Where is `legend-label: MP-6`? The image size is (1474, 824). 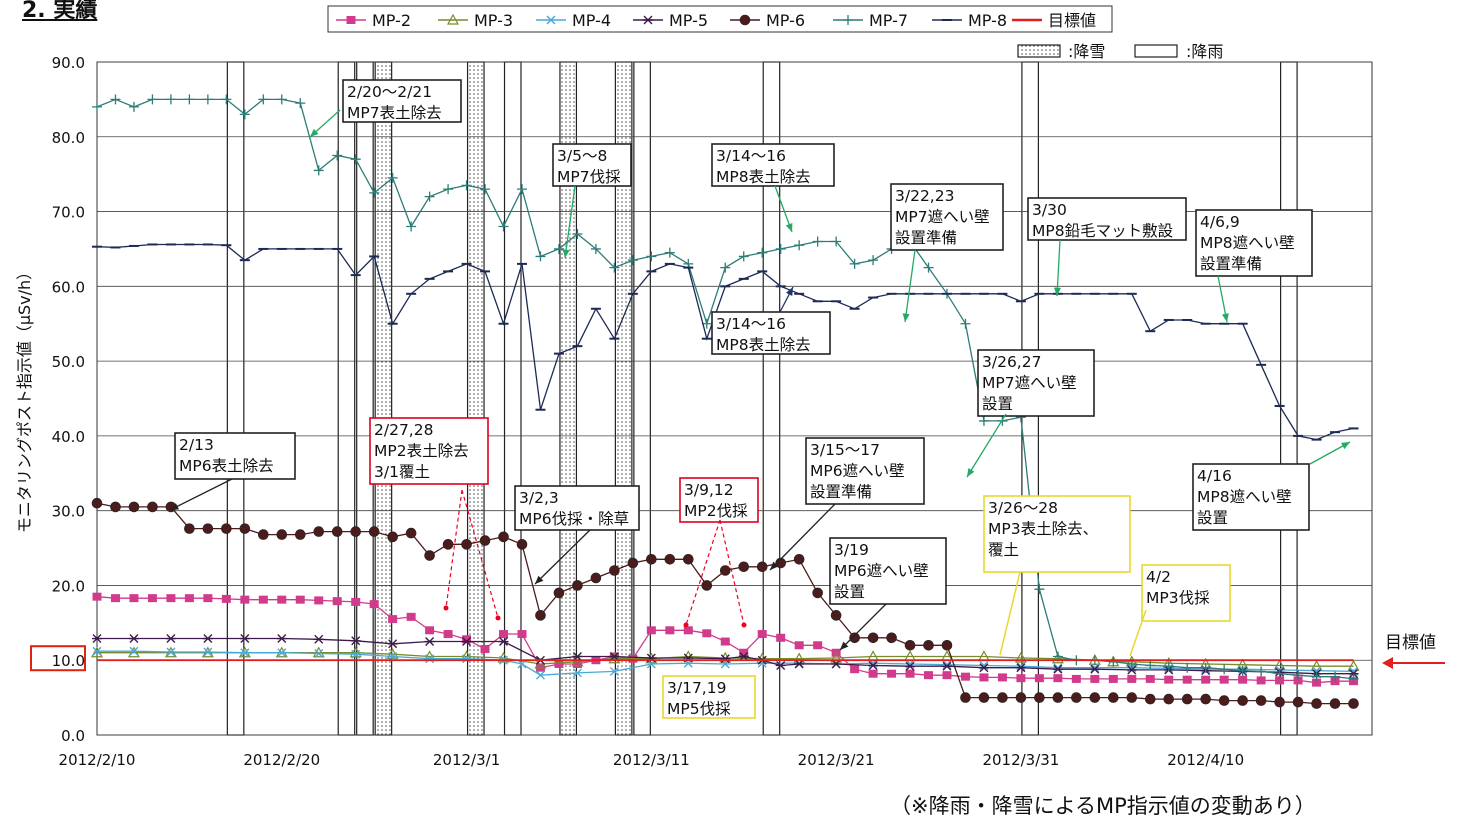
legend-label: MP-6 is located at coordinates (785, 20).